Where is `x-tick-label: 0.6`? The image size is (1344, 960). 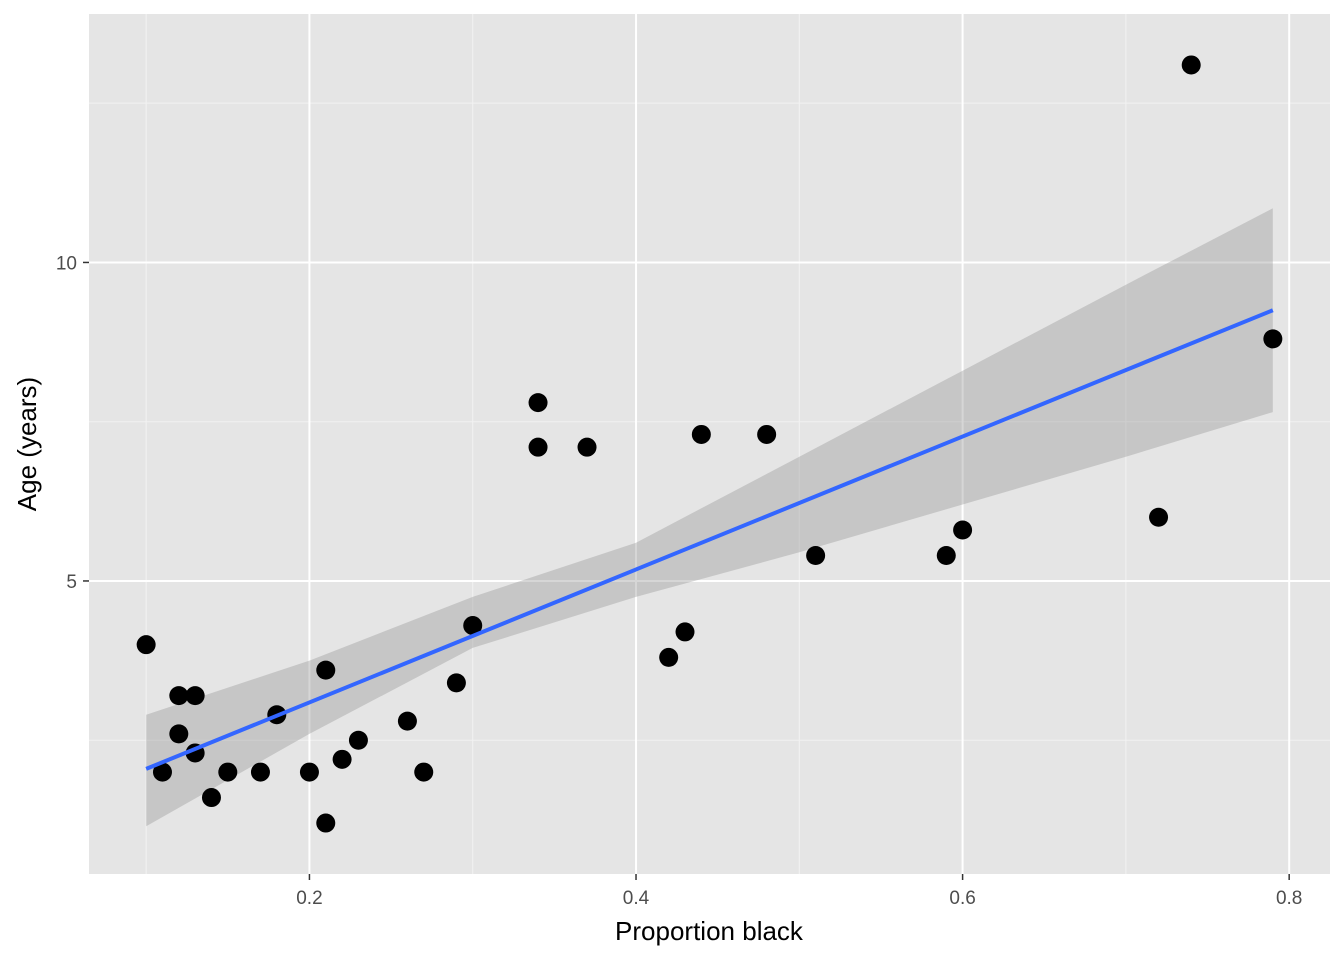 x-tick-label: 0.6 is located at coordinates (962, 898).